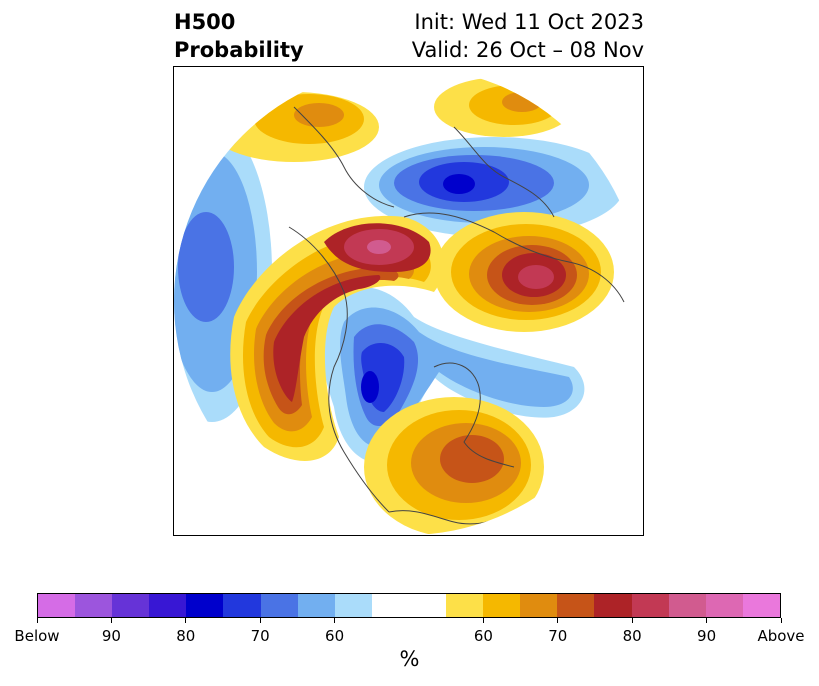 The width and height of the screenshot is (819, 686). Describe the element at coordinates (239, 50) in the screenshot. I see `title-line-2: Probability` at that location.